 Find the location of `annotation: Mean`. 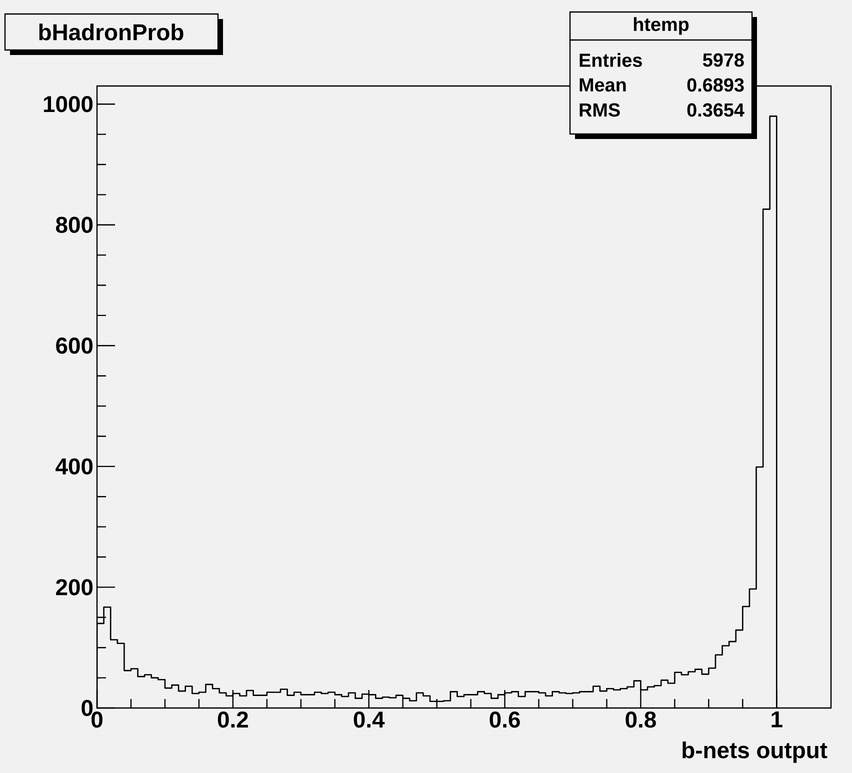

annotation: Mean is located at coordinates (603, 85).